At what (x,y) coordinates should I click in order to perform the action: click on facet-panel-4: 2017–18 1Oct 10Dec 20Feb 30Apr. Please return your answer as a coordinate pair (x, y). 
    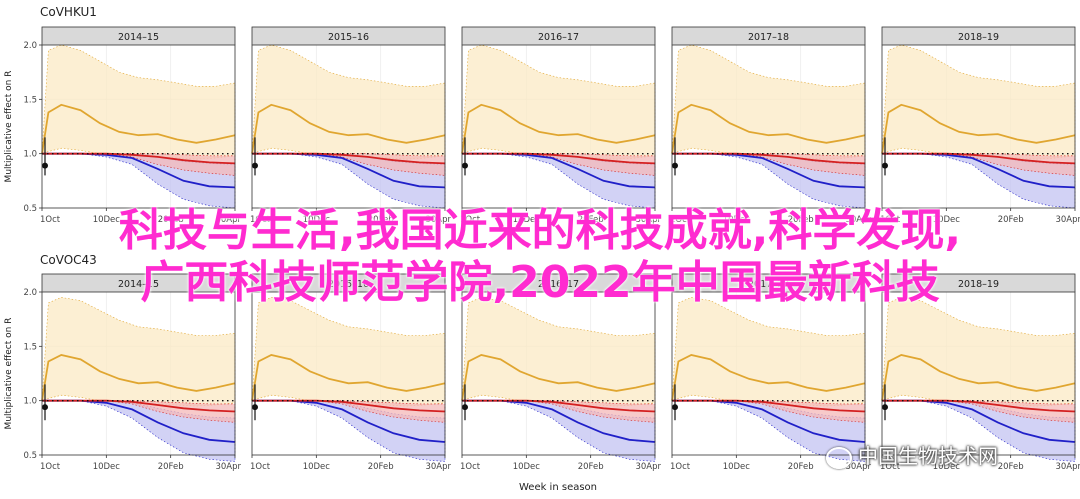
    Looking at the image, I should click on (770, 125).